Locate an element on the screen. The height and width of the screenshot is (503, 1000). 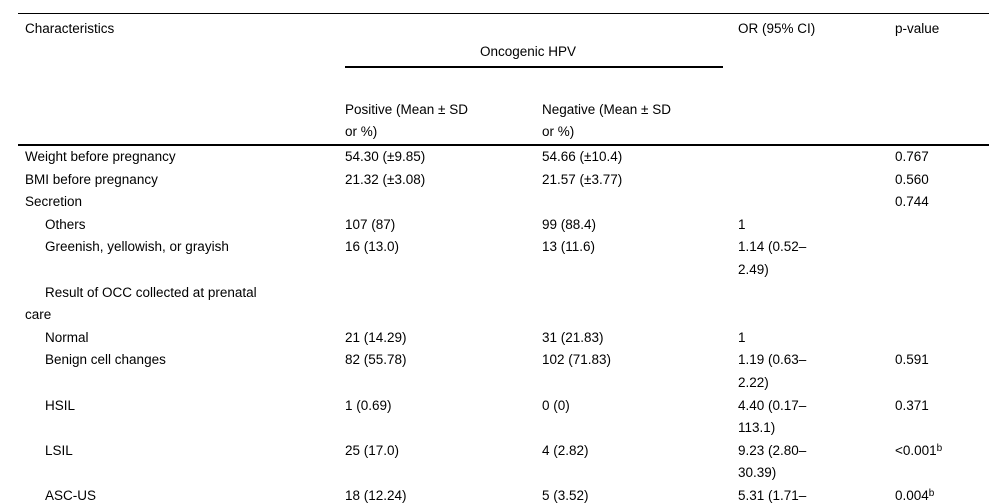
positive-cell: 107 (87) is located at coordinates (370, 224).